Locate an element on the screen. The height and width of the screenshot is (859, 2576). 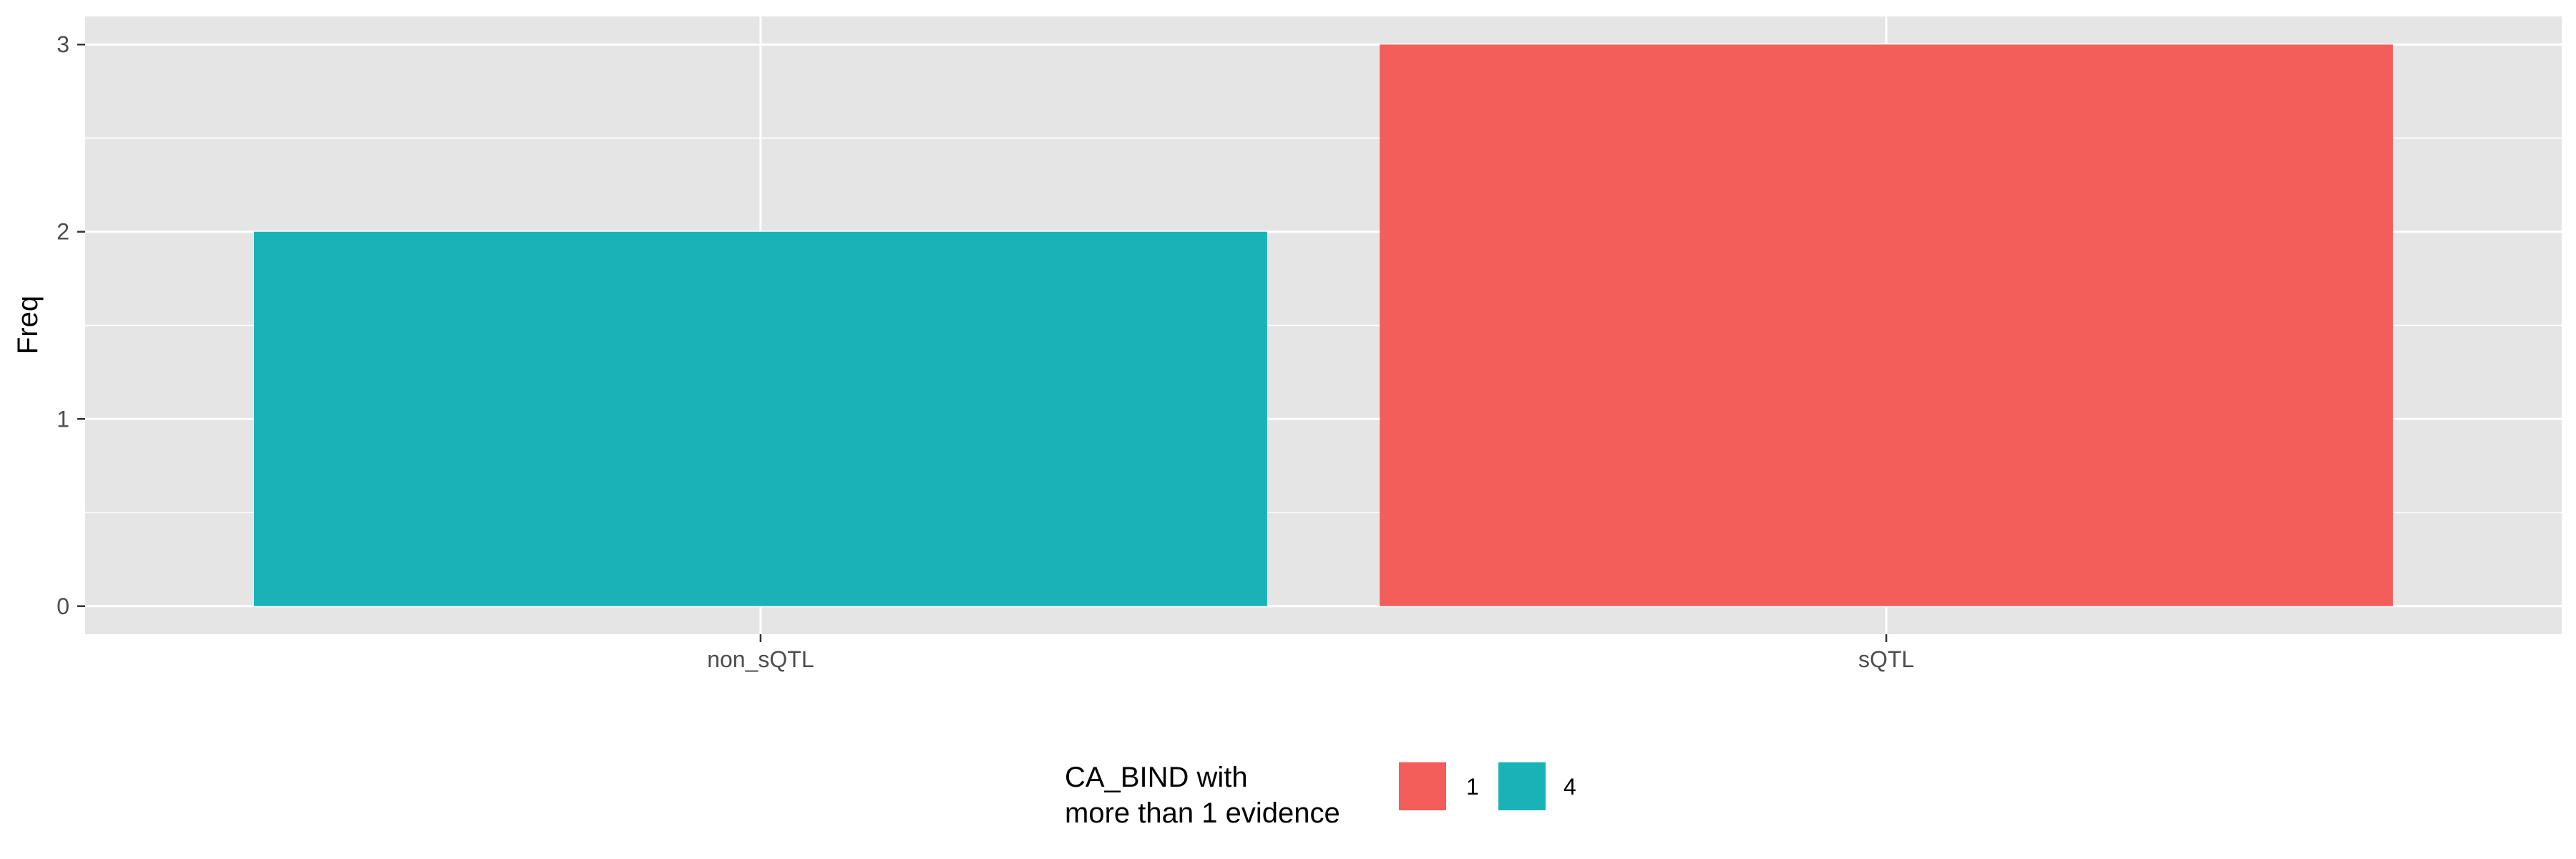
y-tick-label: 0 is located at coordinates (63, 606).